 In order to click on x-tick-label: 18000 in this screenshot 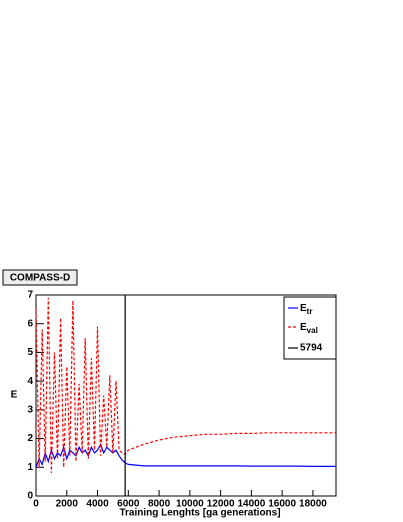, I will do `click(313, 504)`.